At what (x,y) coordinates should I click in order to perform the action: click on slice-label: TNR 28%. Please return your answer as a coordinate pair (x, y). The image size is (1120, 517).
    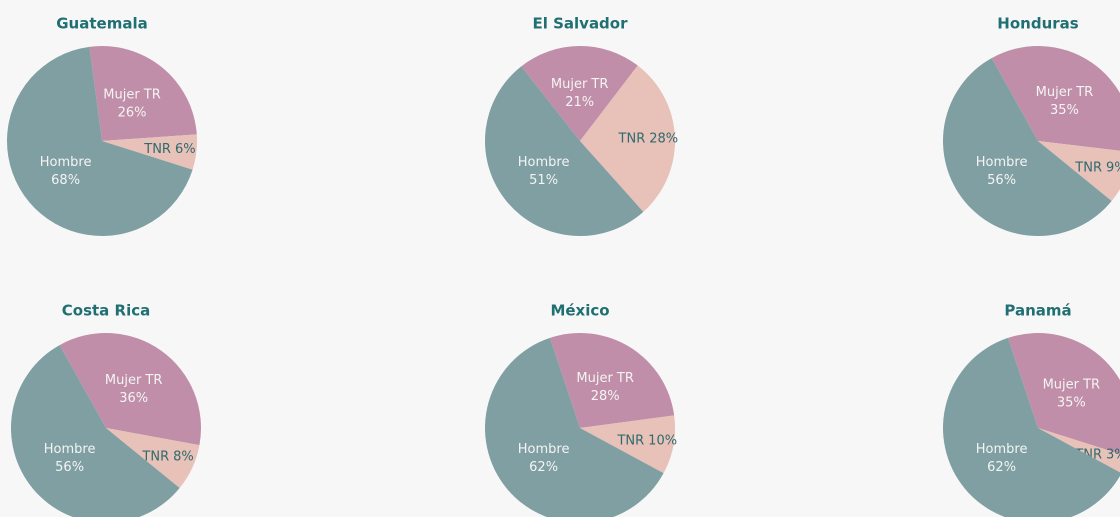
    Looking at the image, I should click on (648, 138).